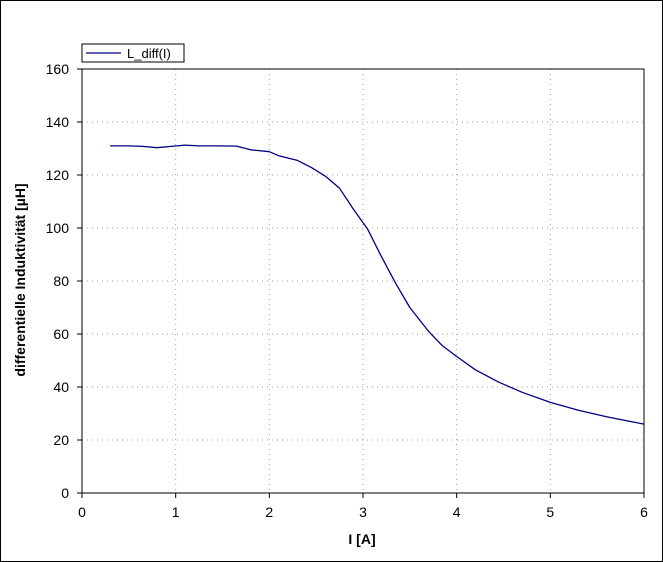 This screenshot has height=562, width=663. What do you see at coordinates (550, 512) in the screenshot?
I see `x-tick-label: 5` at bounding box center [550, 512].